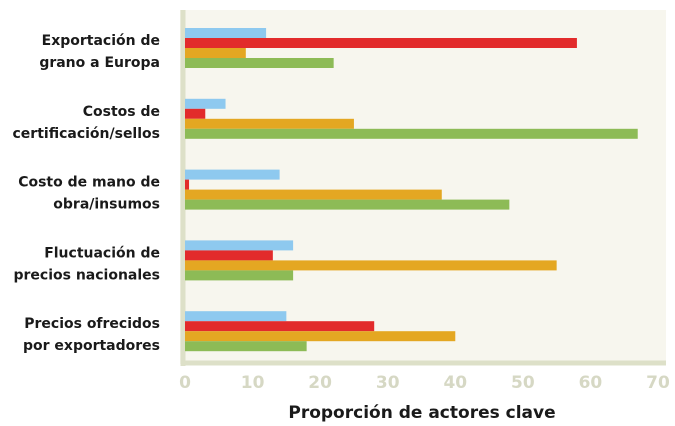 The image size is (675, 426). Describe the element at coordinates (121, 112) in the screenshot. I see `y-tick-label: Costos de` at that location.